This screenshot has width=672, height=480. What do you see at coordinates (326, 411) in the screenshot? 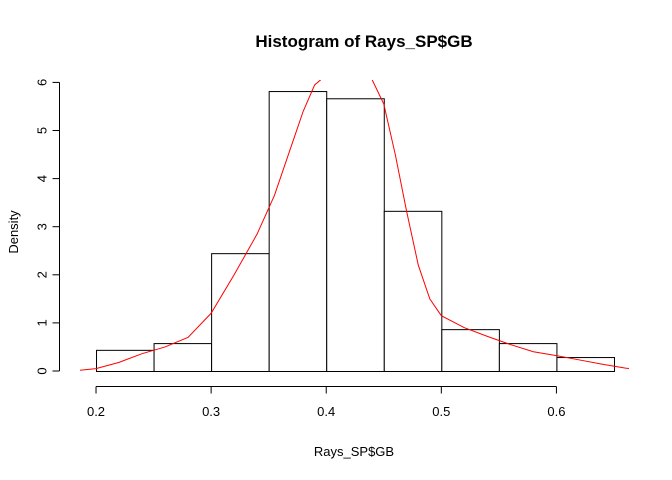
I see `x-tick-label-3: 0.4` at bounding box center [326, 411].